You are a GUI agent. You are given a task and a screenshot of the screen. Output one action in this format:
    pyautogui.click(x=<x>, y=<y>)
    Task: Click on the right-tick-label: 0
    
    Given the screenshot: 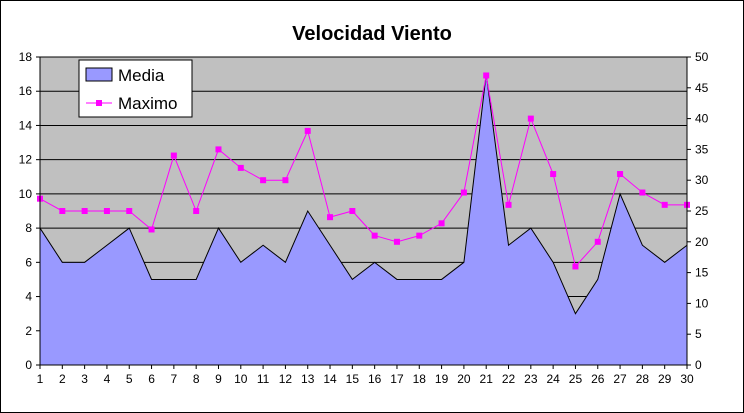 What is the action you would take?
    pyautogui.click(x=698, y=365)
    